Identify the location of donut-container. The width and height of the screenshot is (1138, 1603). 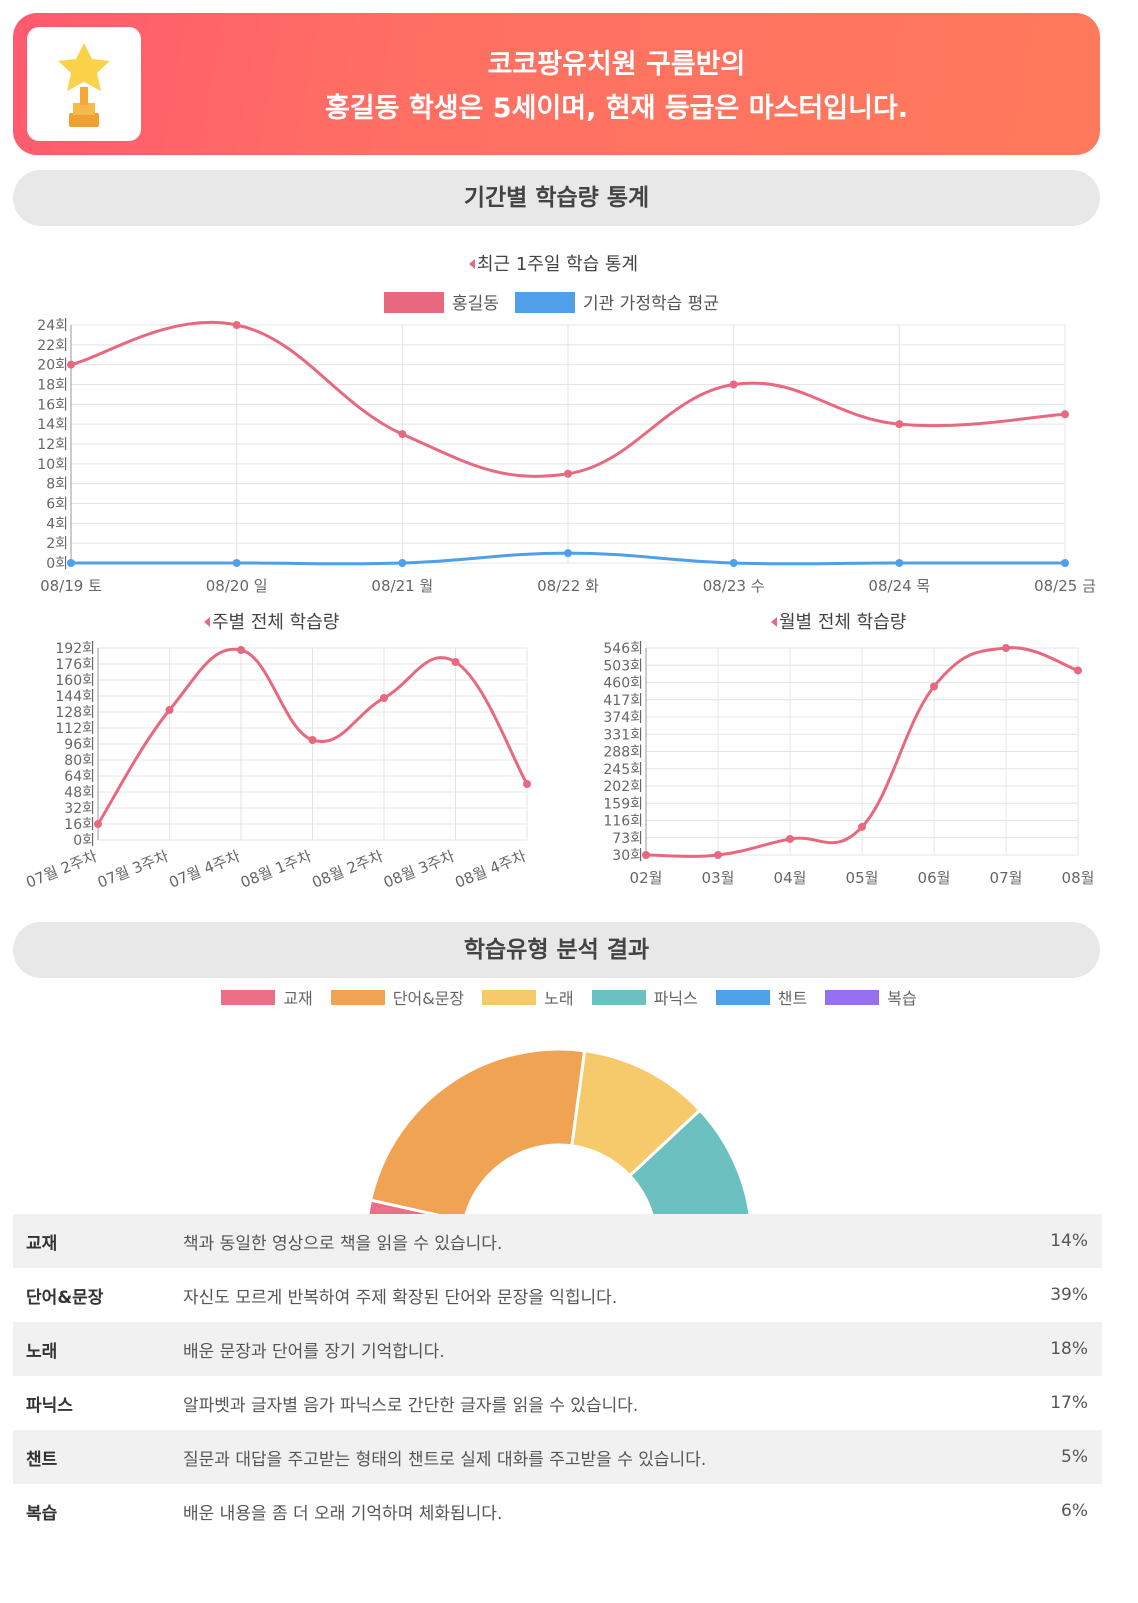
(569, 1112).